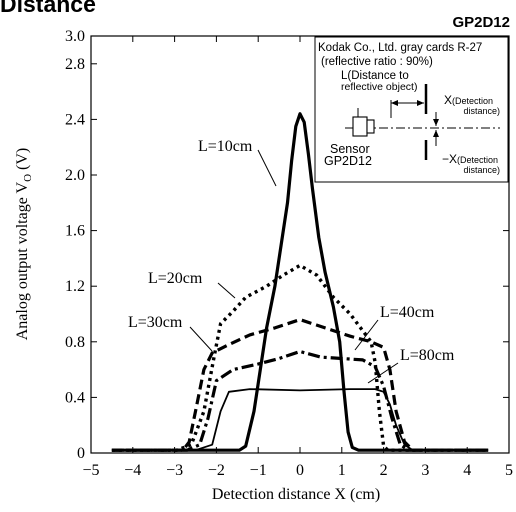 The width and height of the screenshot is (516, 512). I want to click on series-label: L=10cm, so click(225, 146).